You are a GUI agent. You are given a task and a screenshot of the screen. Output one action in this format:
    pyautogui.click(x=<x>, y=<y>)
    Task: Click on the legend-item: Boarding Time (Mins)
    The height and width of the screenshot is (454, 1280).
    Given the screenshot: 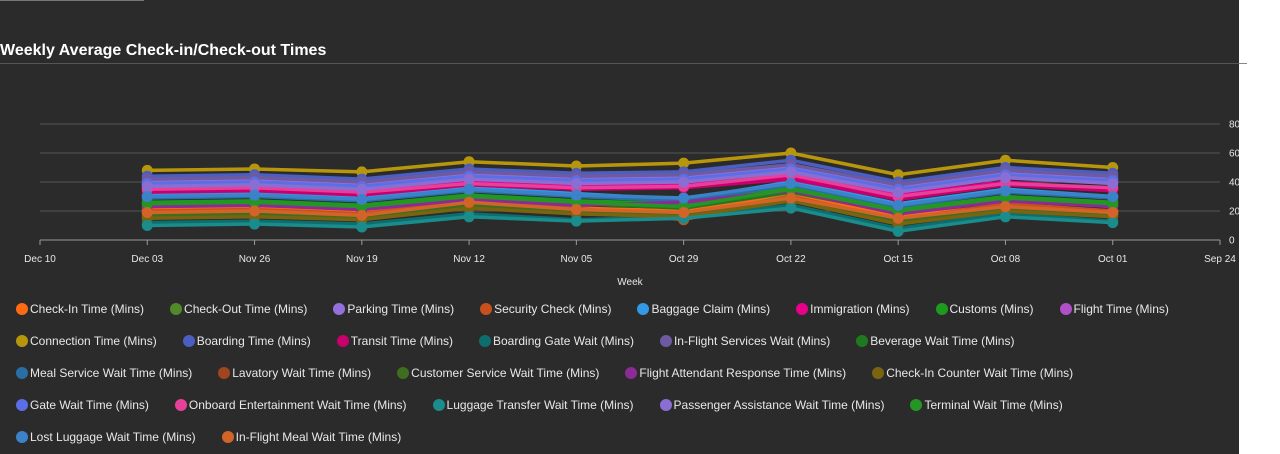 What is the action you would take?
    pyautogui.click(x=246, y=340)
    